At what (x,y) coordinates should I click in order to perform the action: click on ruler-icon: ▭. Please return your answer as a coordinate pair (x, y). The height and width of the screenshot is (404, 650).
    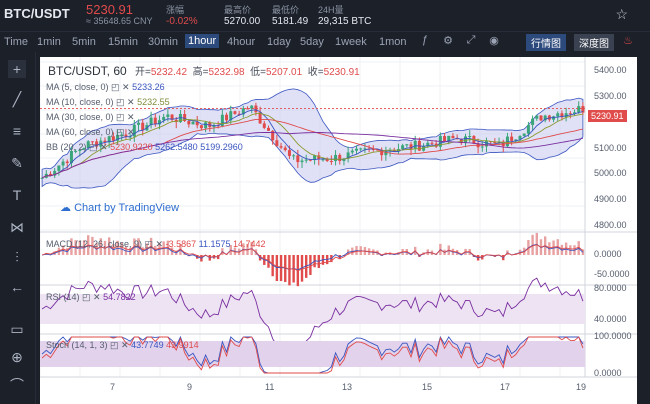
    Looking at the image, I should click on (17, 329).